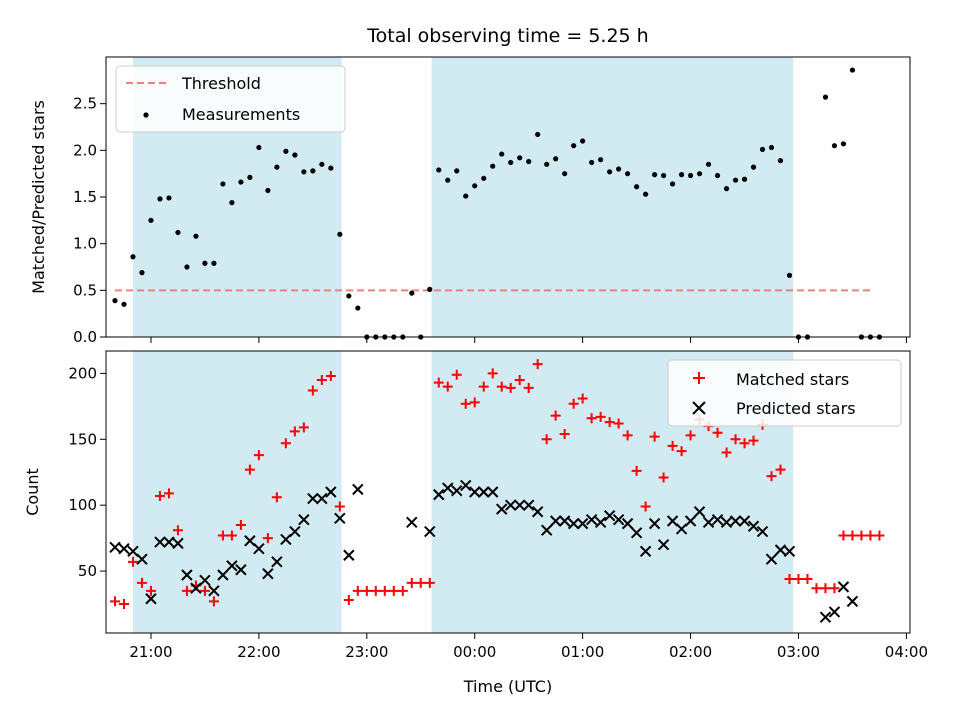 The image size is (960, 720). Describe the element at coordinates (699, 378) in the screenshot. I see `legend-matched-swatch` at that location.